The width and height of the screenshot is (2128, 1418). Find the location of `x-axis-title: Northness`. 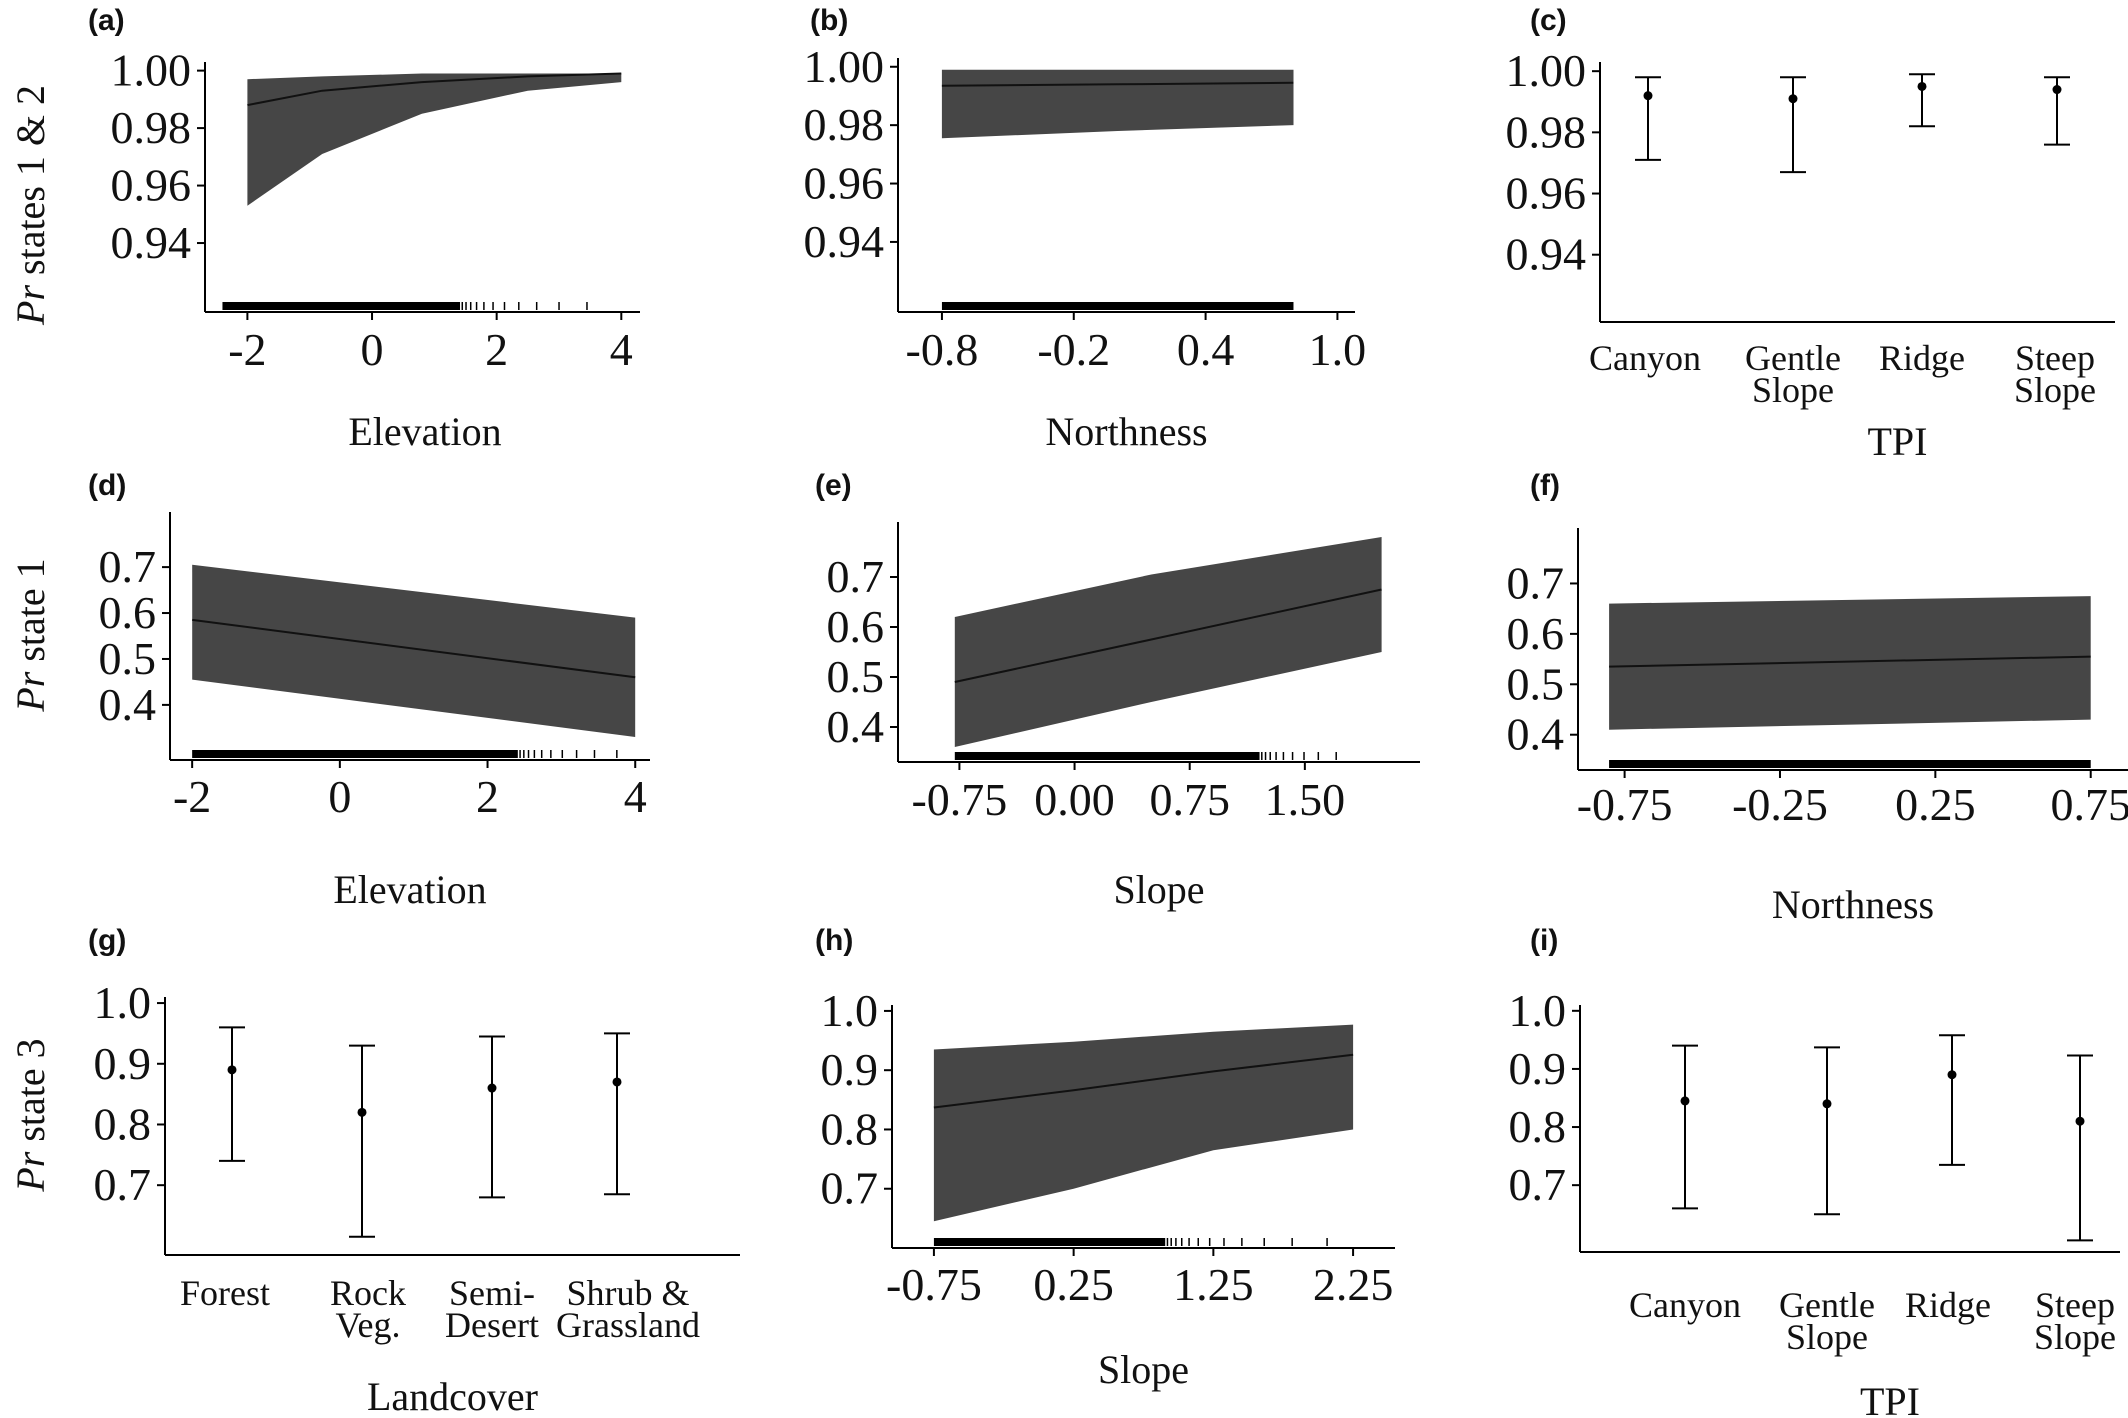

x-axis-title: Northness is located at coordinates (1853, 904).